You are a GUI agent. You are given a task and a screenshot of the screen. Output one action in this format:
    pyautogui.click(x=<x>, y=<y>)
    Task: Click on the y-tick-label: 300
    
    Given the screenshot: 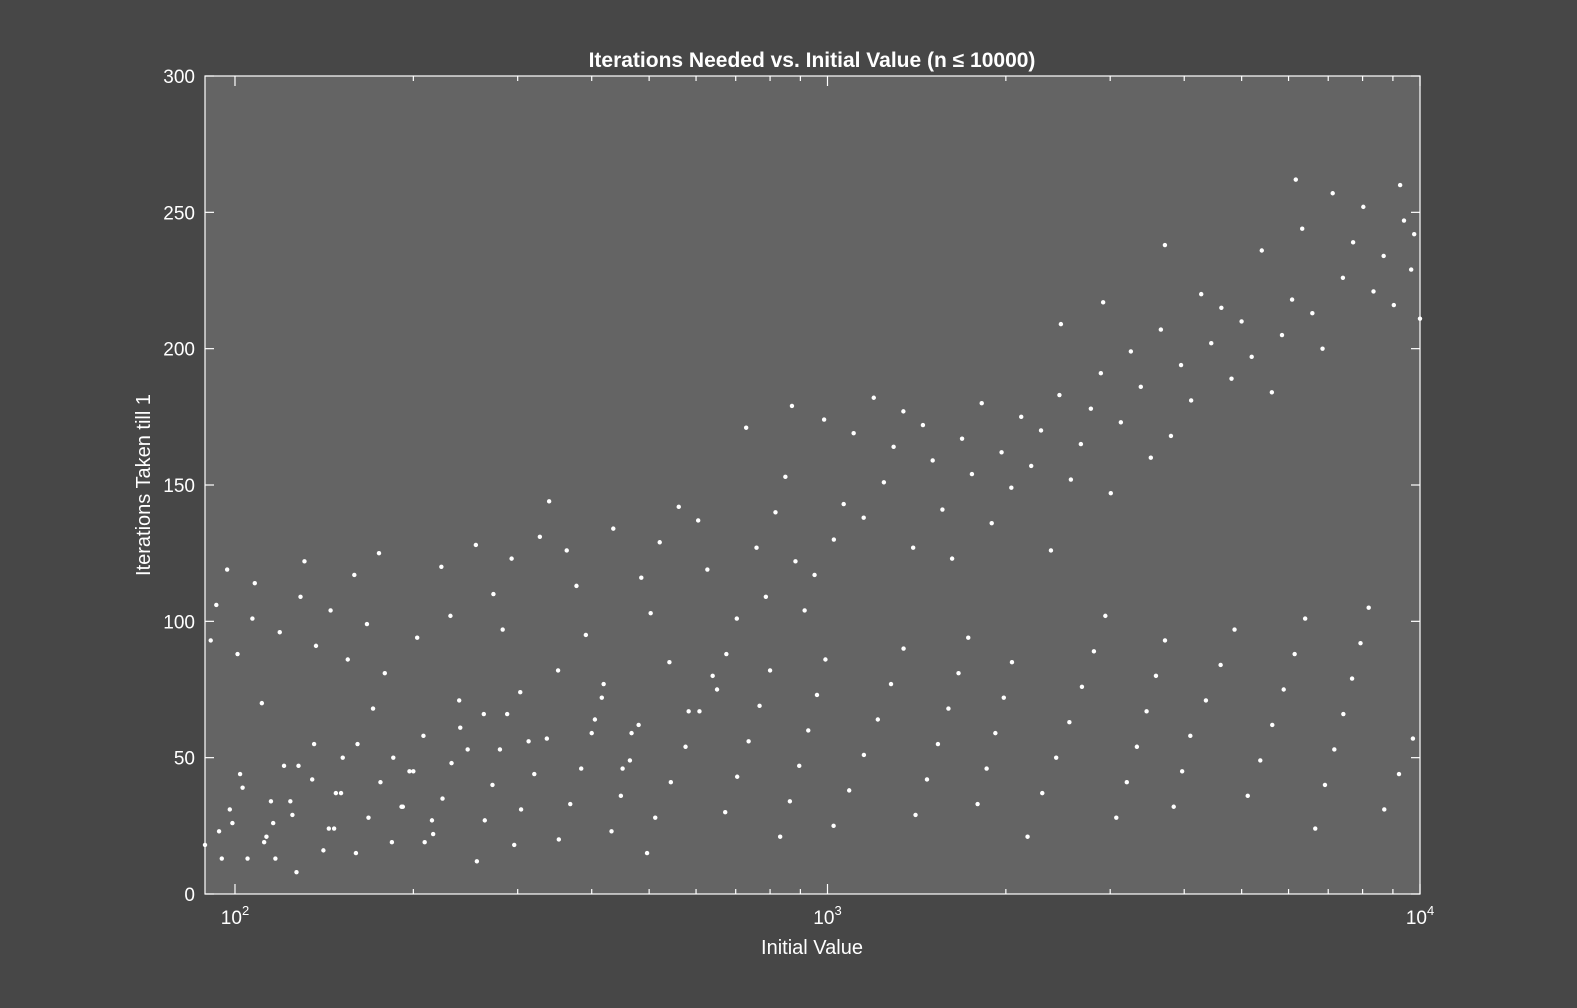 What is the action you would take?
    pyautogui.click(x=179, y=77)
    